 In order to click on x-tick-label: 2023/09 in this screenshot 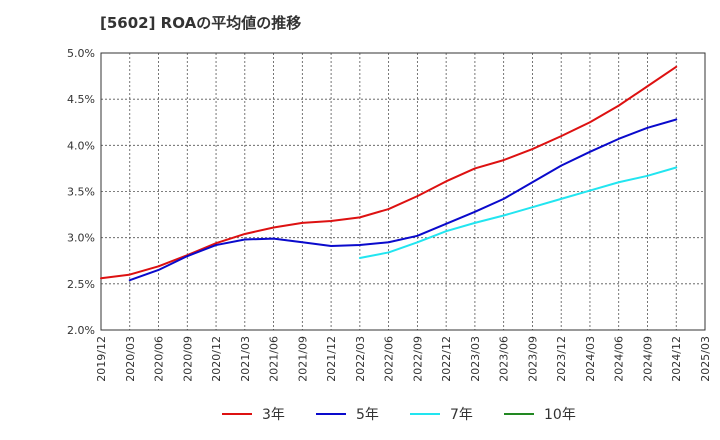, I will do `click(532, 359)`.